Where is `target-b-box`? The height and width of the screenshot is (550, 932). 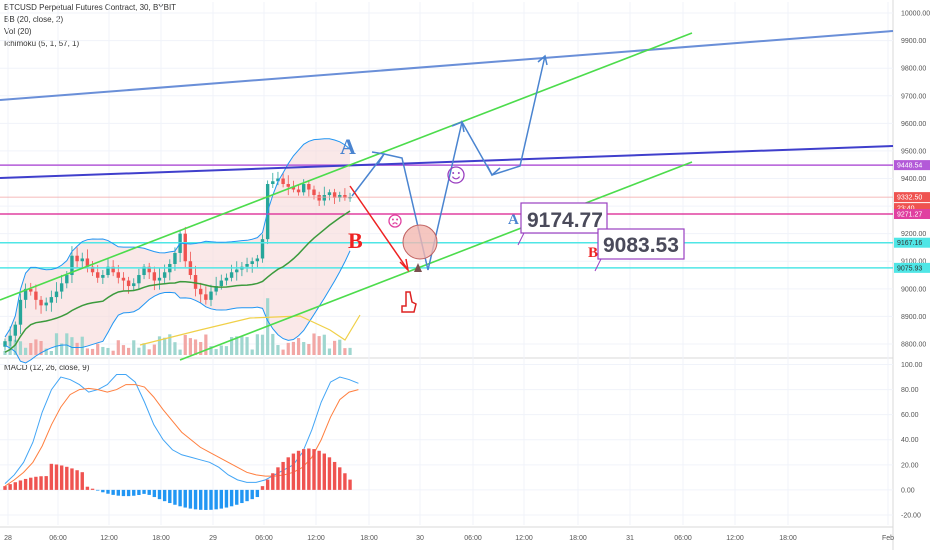
target-b-box is located at coordinates (641, 244).